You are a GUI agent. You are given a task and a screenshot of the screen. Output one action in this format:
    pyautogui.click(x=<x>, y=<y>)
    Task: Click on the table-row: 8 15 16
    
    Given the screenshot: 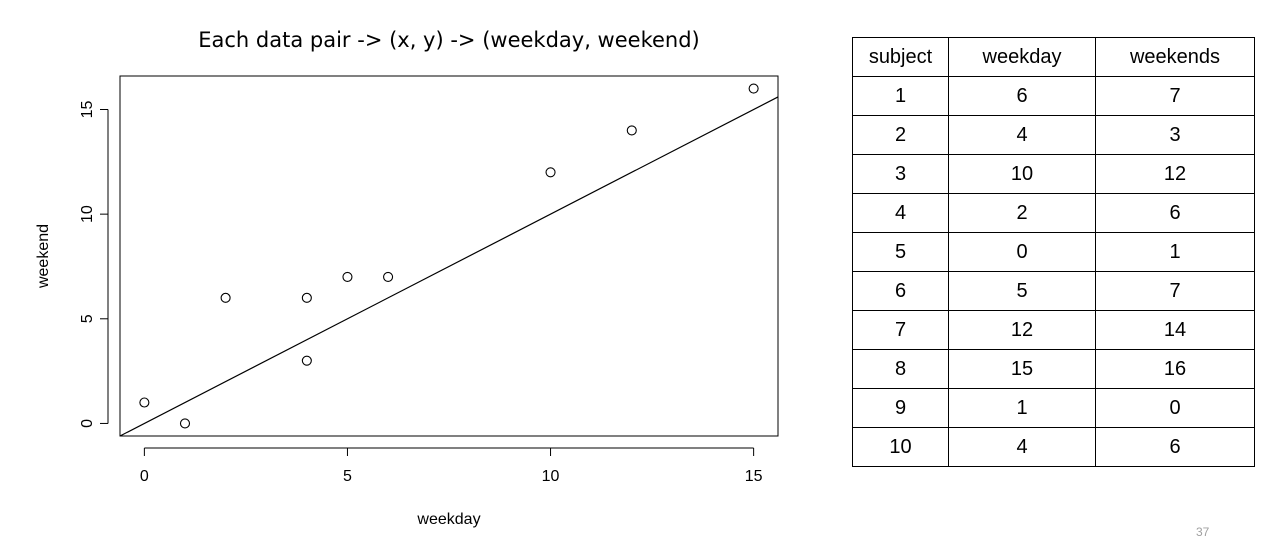 What is the action you would take?
    pyautogui.click(x=1053, y=369)
    